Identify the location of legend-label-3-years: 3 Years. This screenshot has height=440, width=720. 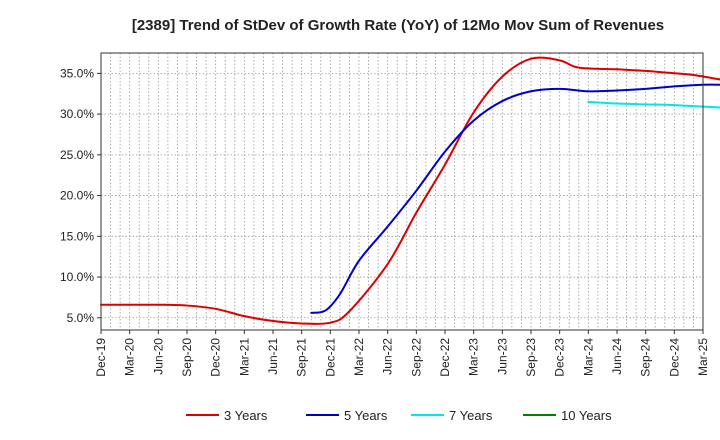
(246, 415).